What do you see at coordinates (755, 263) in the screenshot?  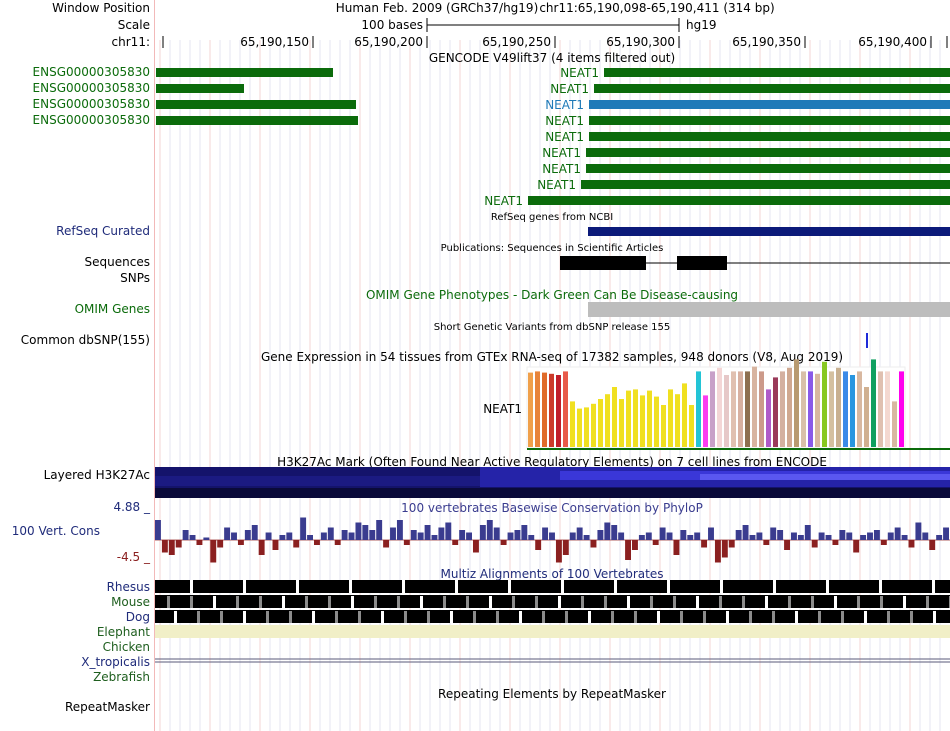 I see `publications-feature` at bounding box center [755, 263].